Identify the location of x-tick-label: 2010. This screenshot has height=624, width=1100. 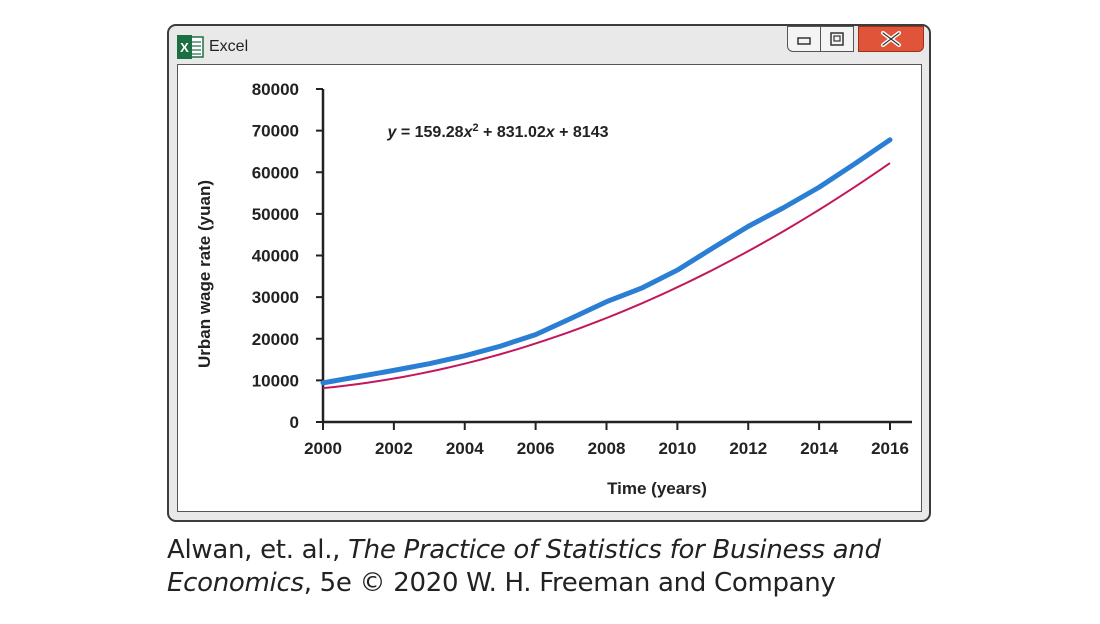
(677, 448).